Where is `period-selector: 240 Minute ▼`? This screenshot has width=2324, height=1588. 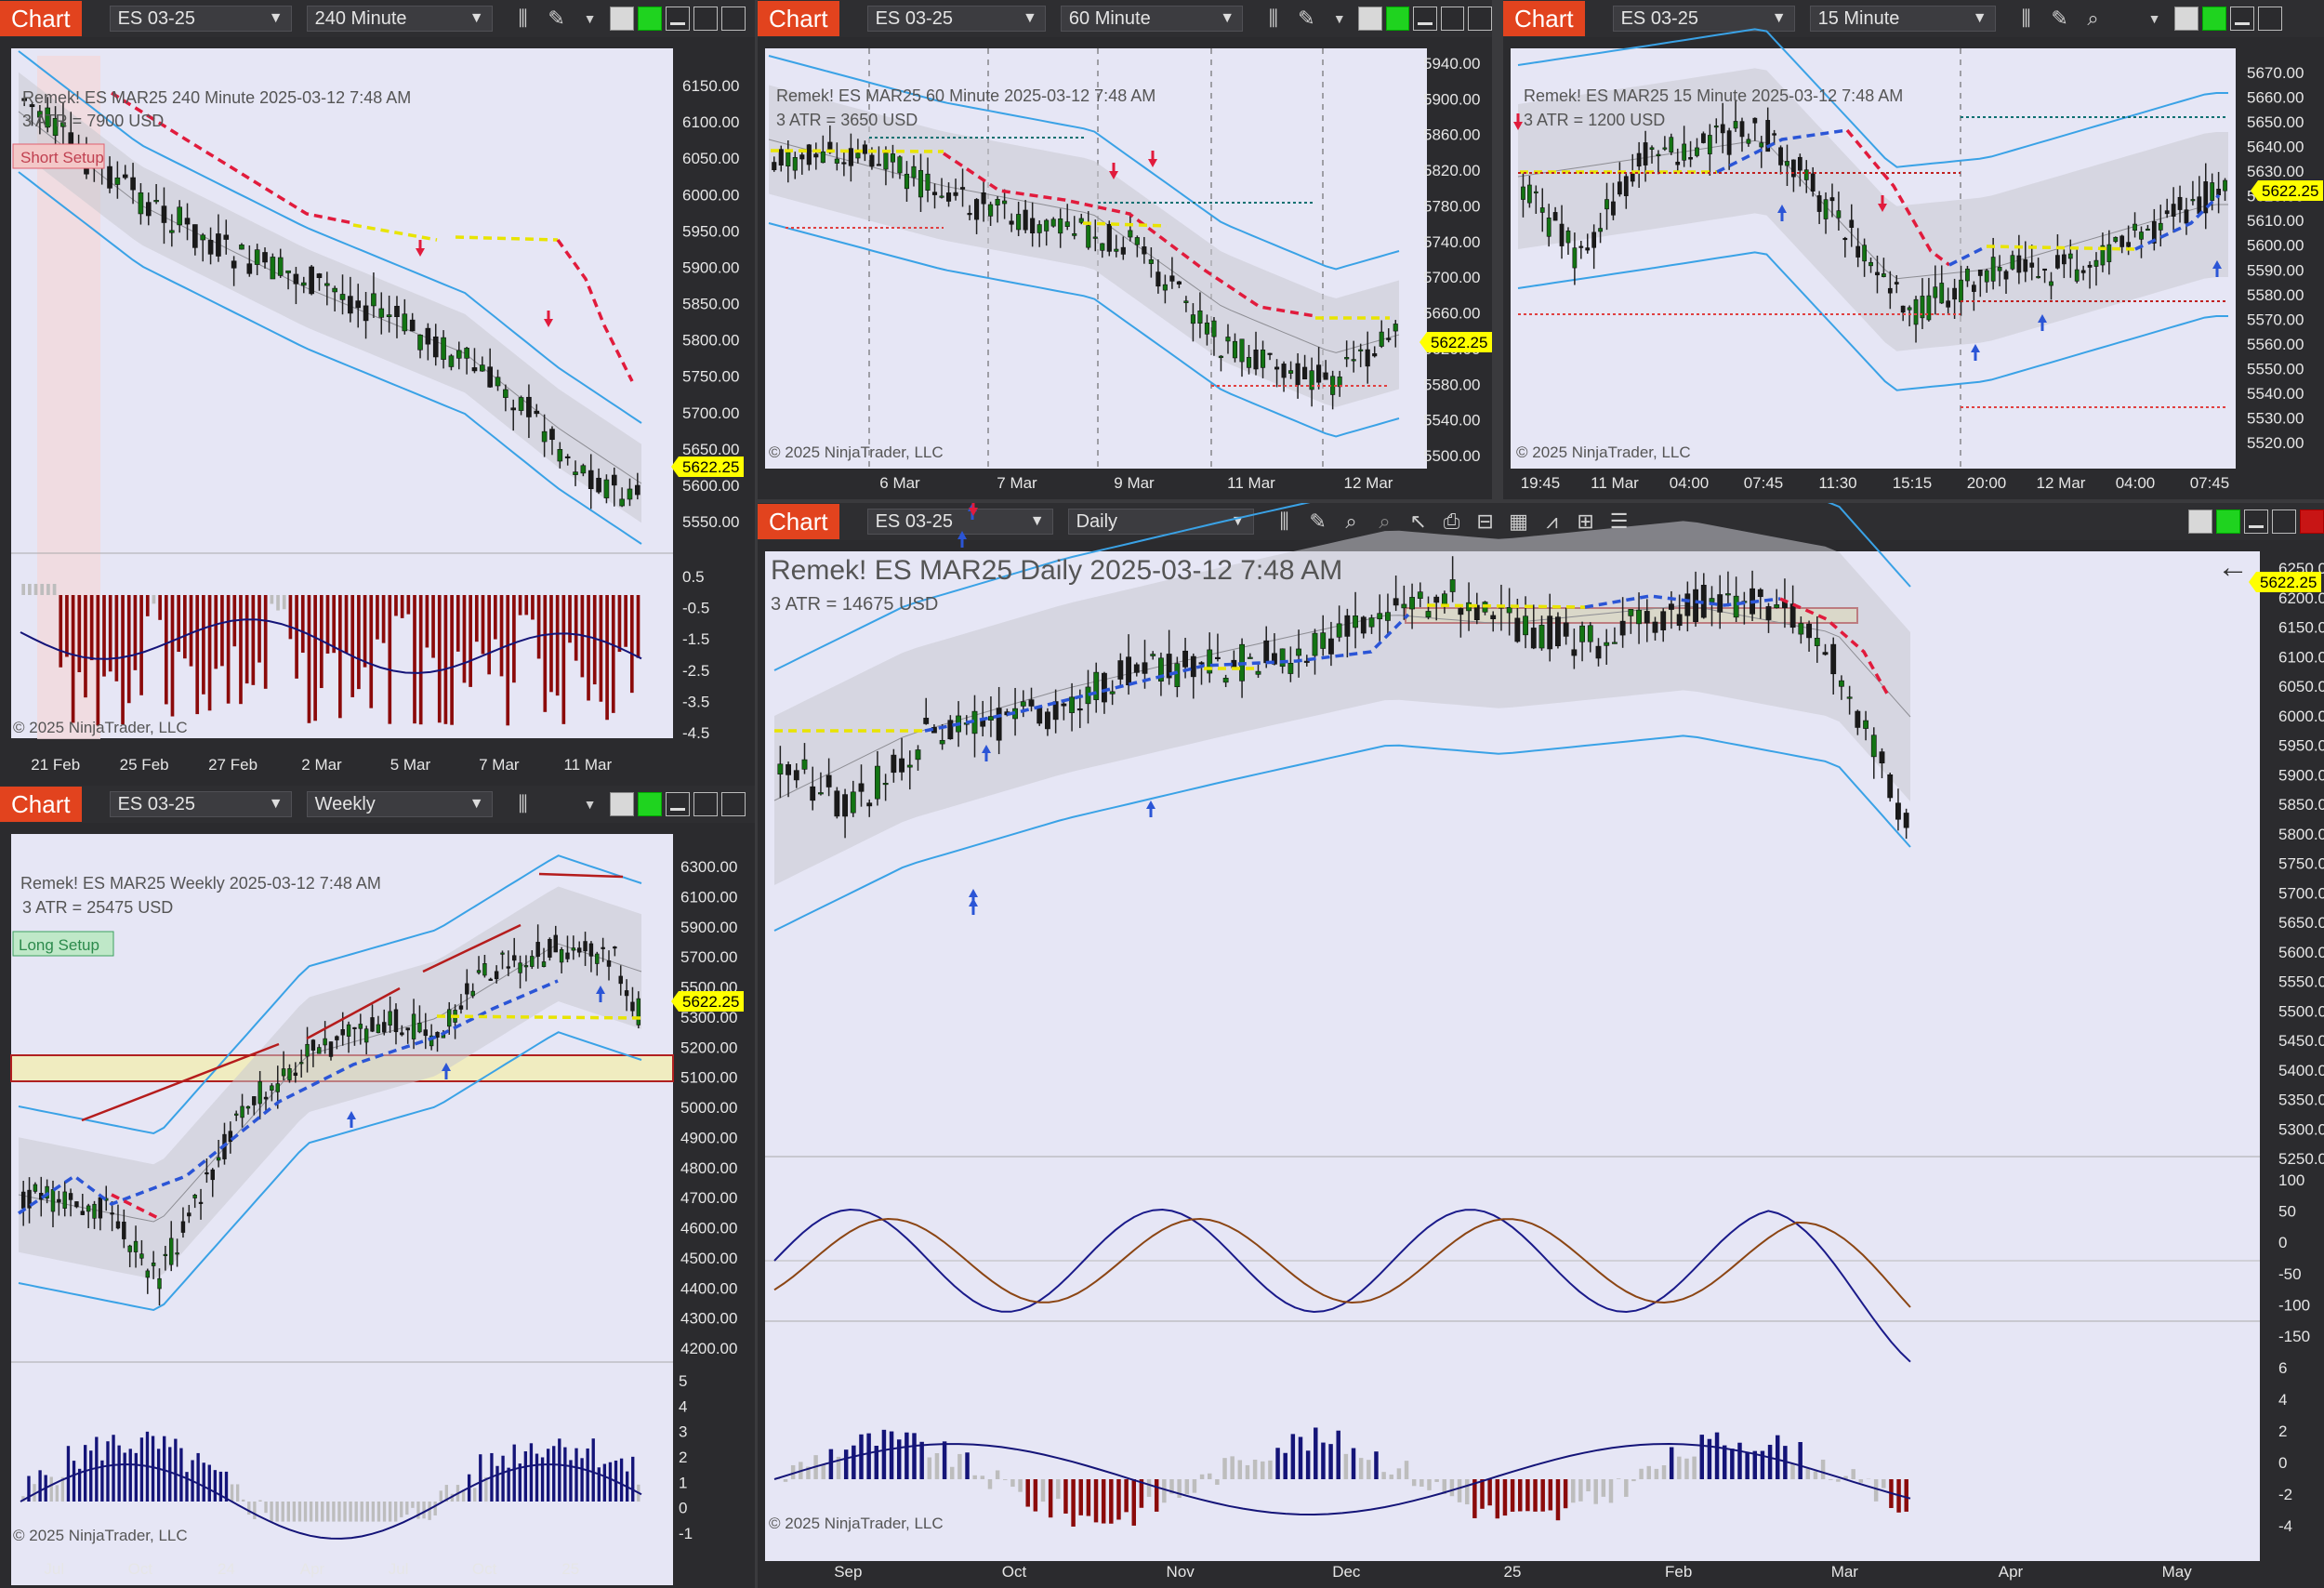 period-selector: 240 Minute ▼ is located at coordinates (399, 19).